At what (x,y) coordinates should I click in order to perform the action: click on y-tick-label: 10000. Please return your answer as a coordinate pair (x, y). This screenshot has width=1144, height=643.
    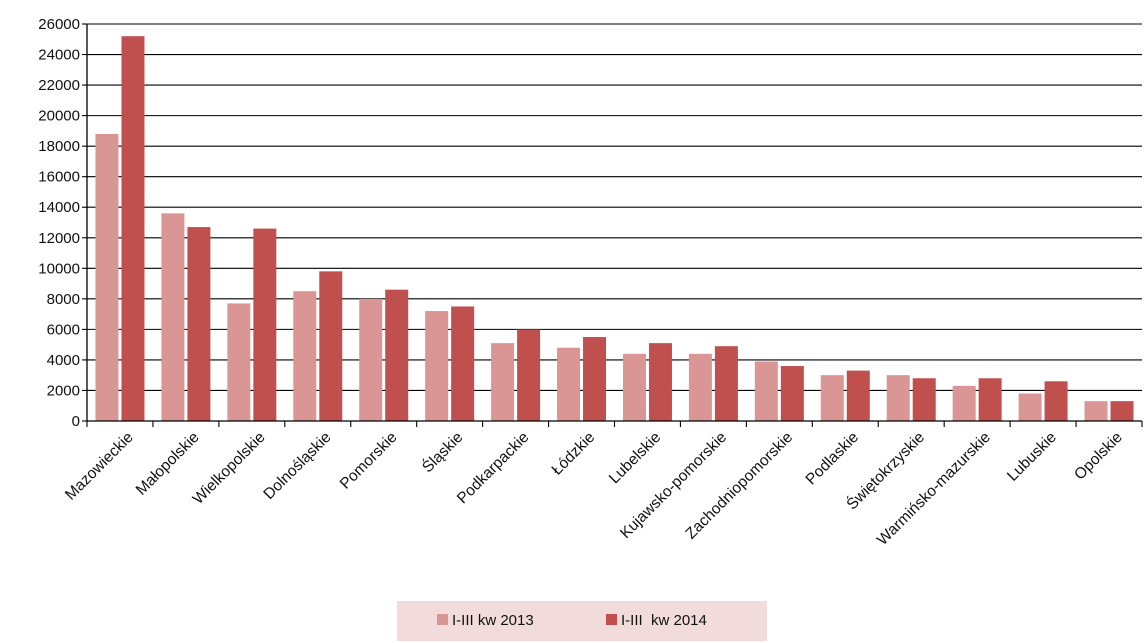
    Looking at the image, I should click on (59, 268).